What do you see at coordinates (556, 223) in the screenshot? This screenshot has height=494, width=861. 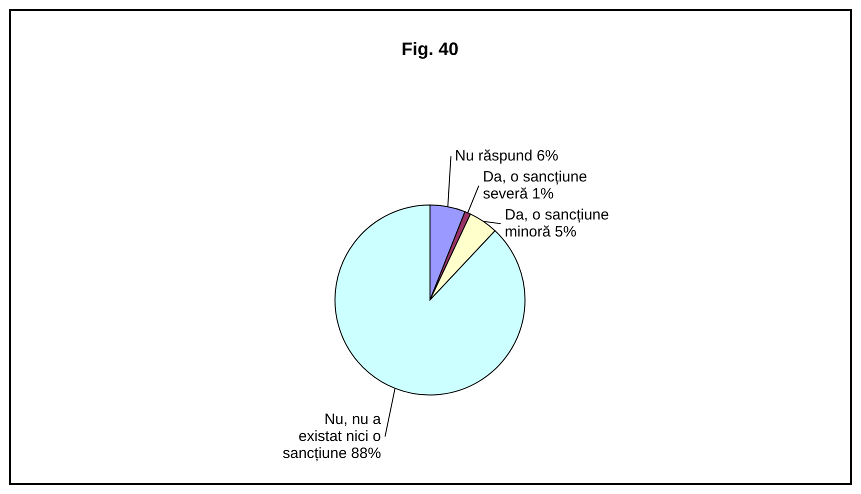 I see `slice-label: Da, o sancțiune minoră 5%` at bounding box center [556, 223].